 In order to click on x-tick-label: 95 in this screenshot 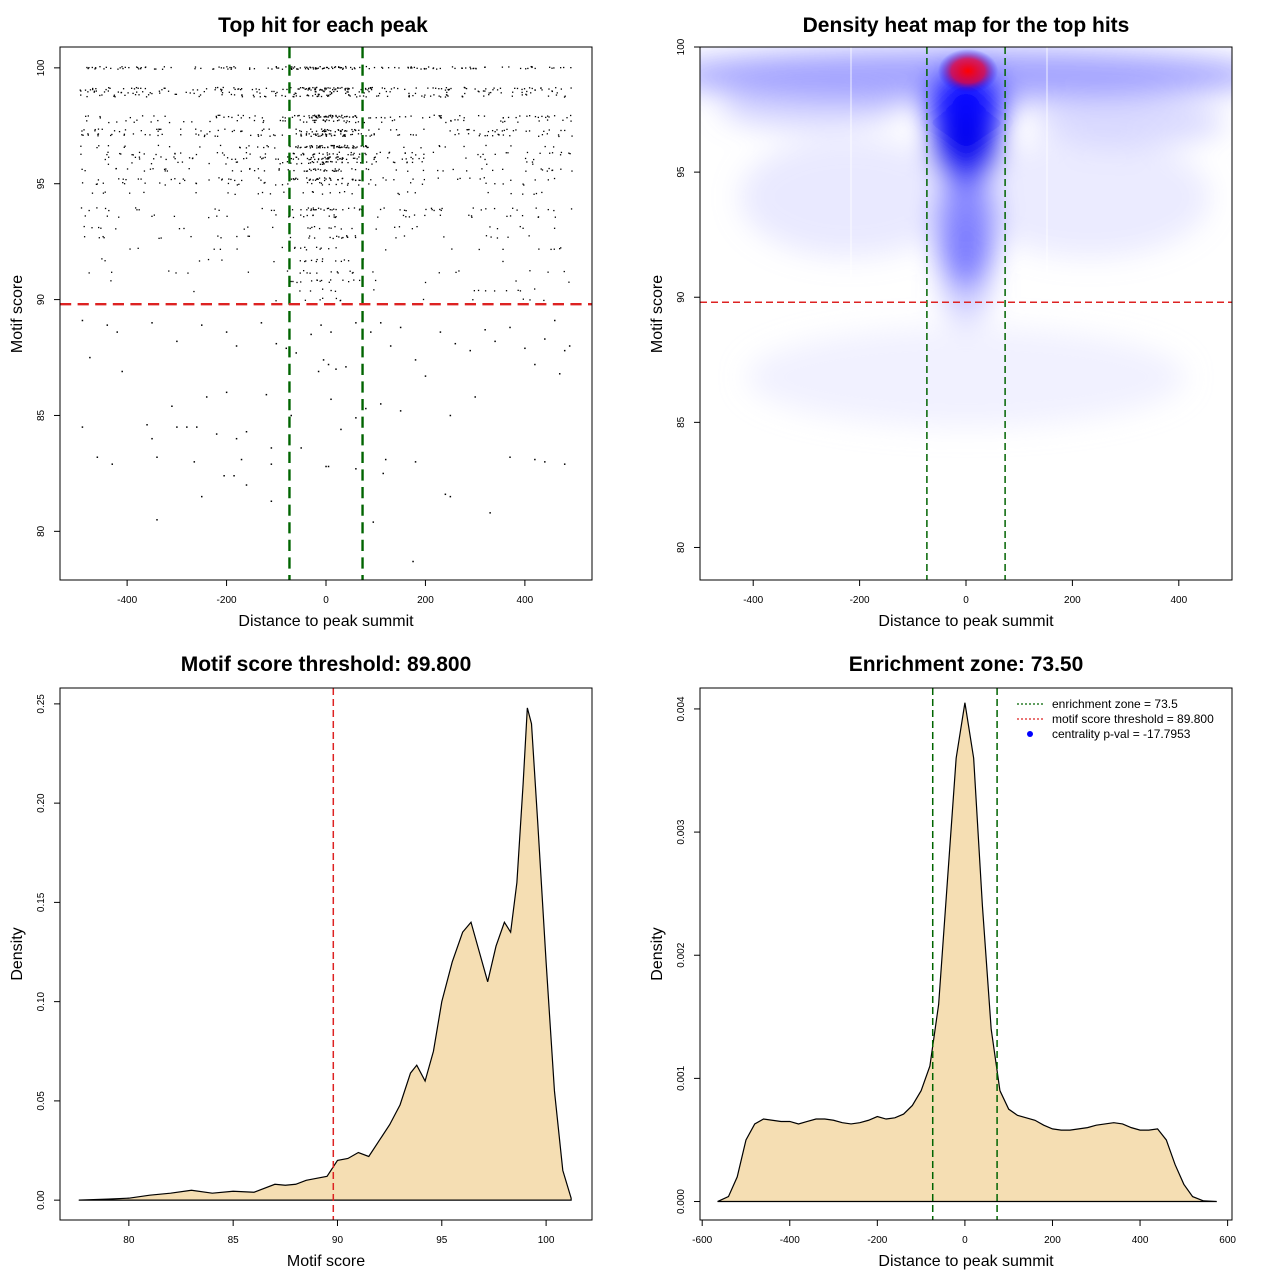, I will do `click(442, 1240)`.